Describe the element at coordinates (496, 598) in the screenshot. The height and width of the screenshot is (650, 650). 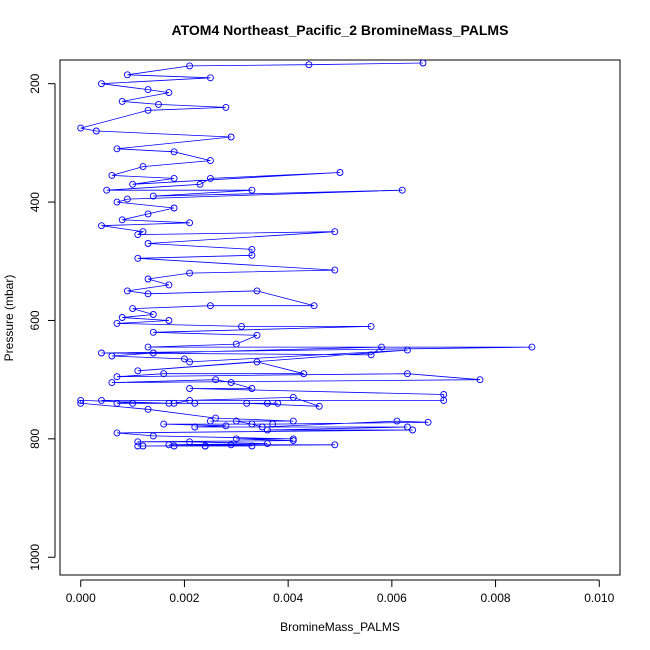
I see `x-tick-label: 0.008` at that location.